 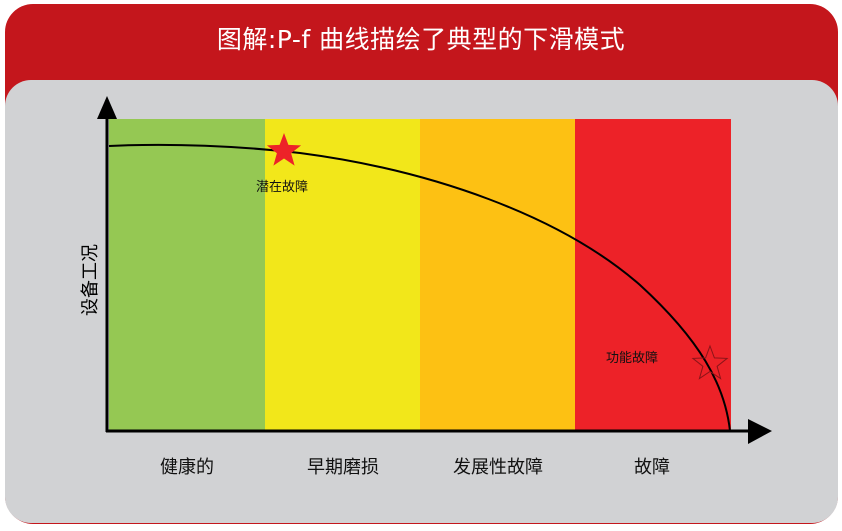 I want to click on stage-label-developing-fault: 发展性故障, so click(x=498, y=467).